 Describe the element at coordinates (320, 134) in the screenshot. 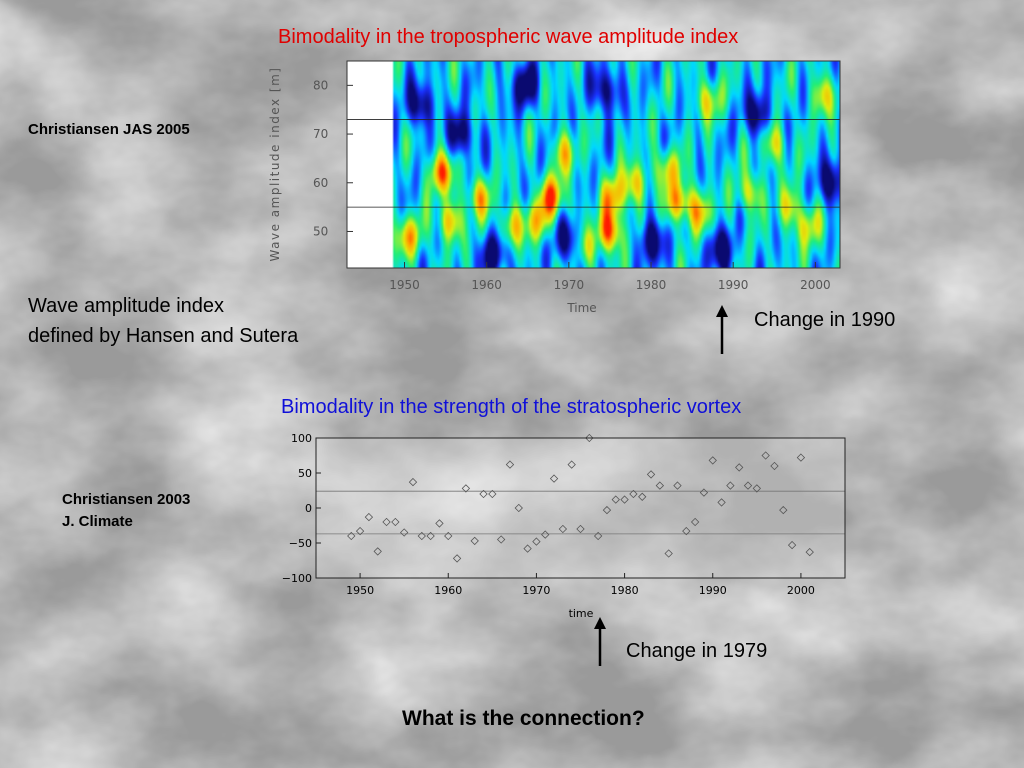

I see `y-tick-label: 70` at that location.